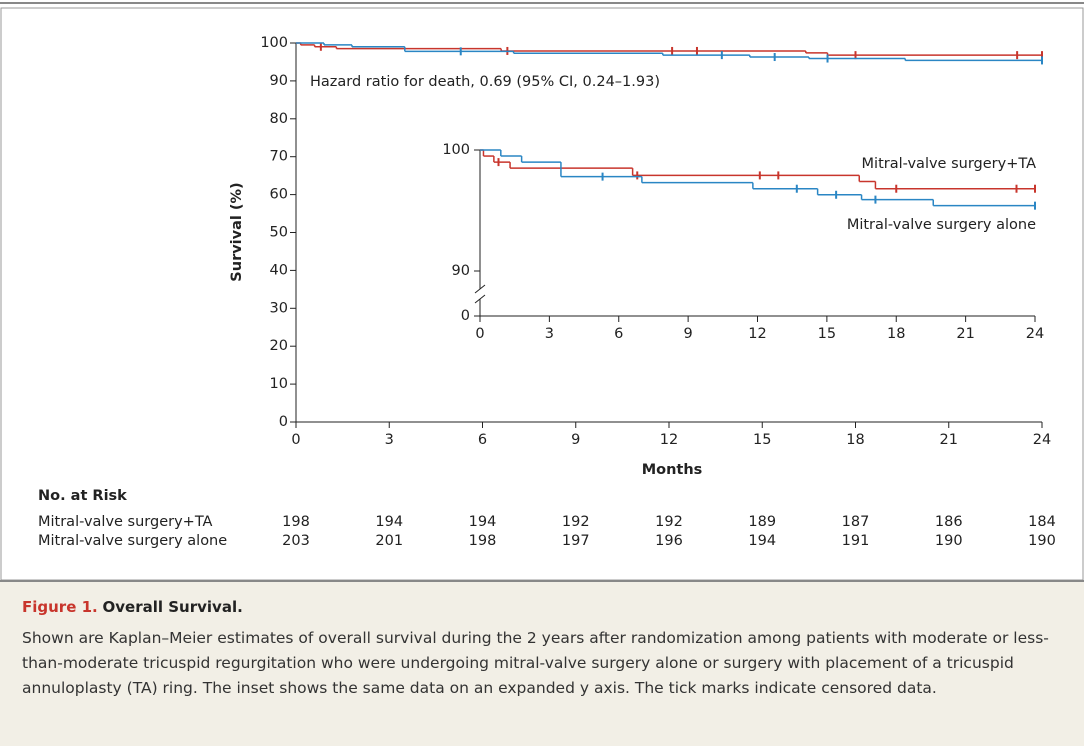 Image resolution: width=1084 pixels, height=746 pixels. I want to click on at-risk-count: 189, so click(762, 522).